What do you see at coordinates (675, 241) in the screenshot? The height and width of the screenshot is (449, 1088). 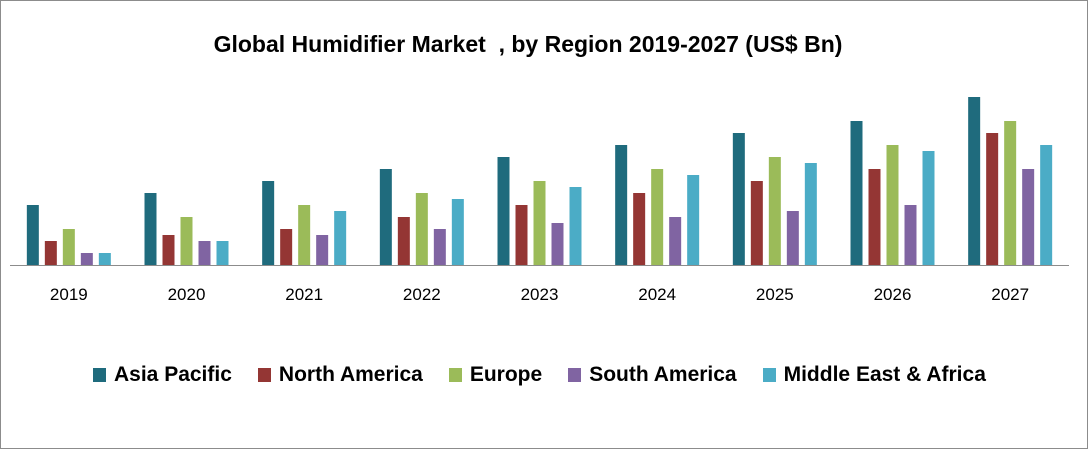 I see `bar-south-america-2024` at bounding box center [675, 241].